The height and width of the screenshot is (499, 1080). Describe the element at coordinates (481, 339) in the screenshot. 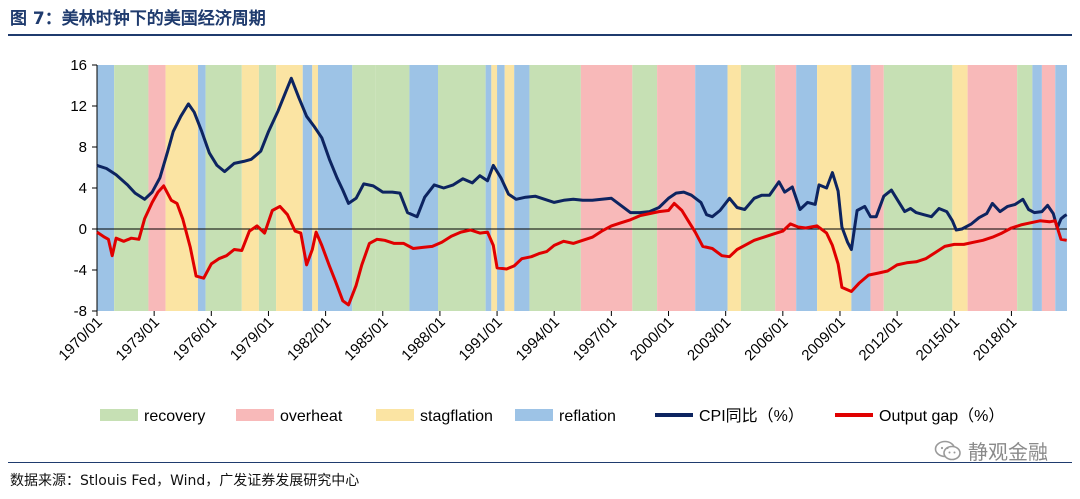

I see `x-tick-label: 1991/01` at that location.